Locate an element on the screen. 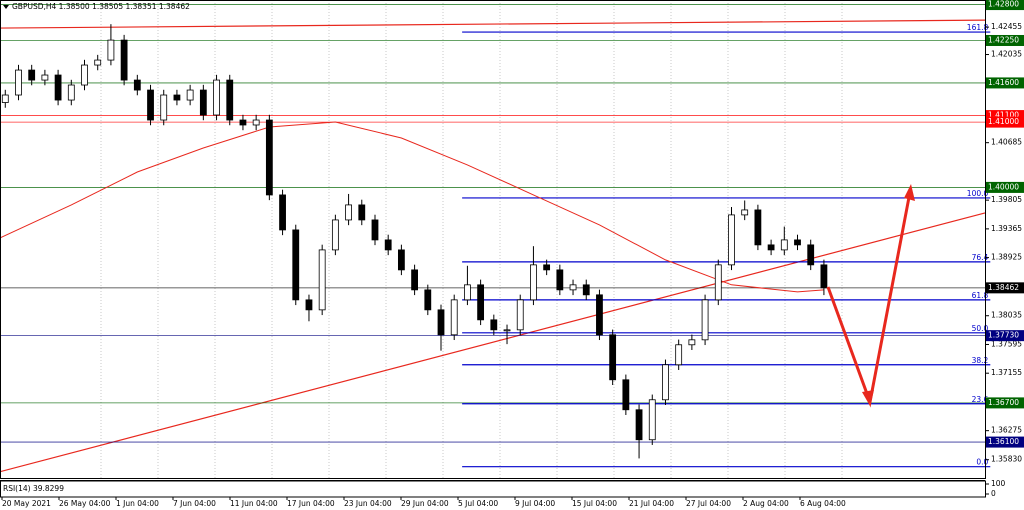 The width and height of the screenshot is (1024, 510). level-label: 1.41100 is located at coordinates (1003, 115).